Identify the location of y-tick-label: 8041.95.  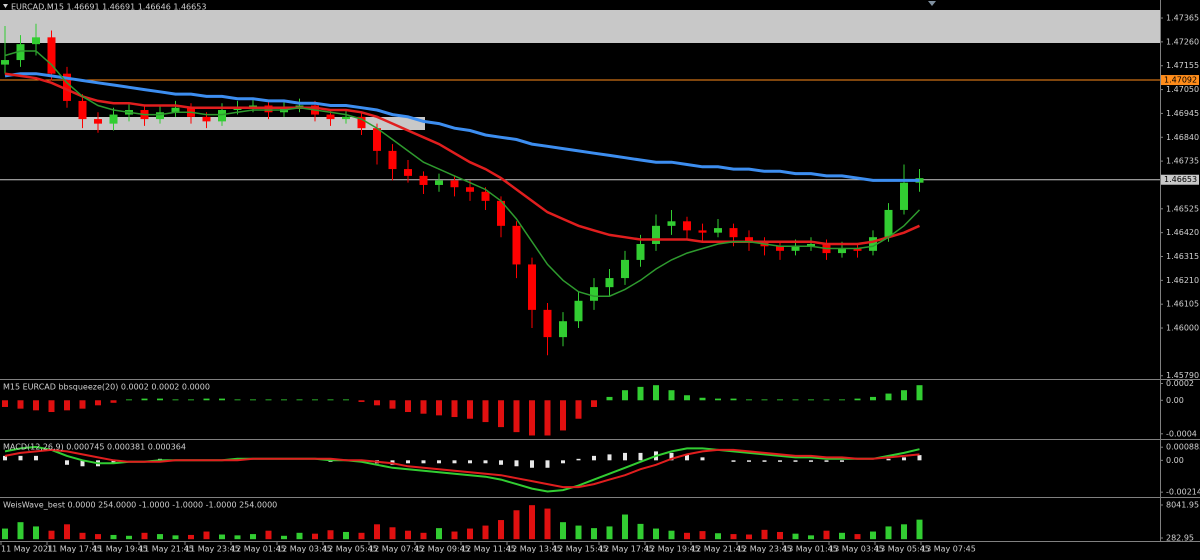
(1182, 504).